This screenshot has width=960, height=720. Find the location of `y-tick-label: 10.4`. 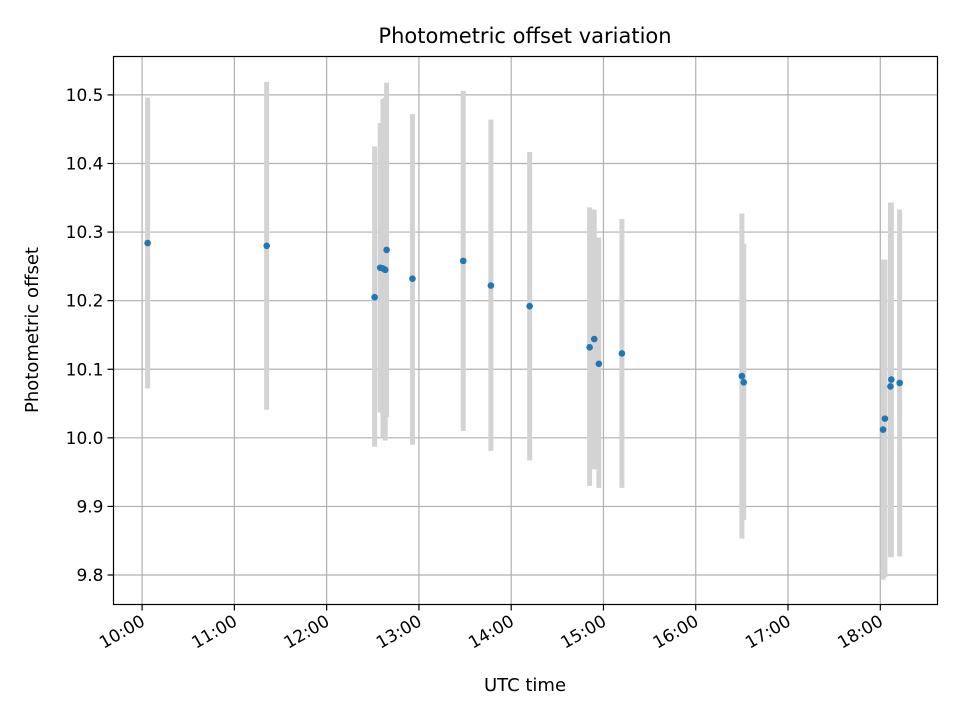

y-tick-label: 10.4 is located at coordinates (85, 164).